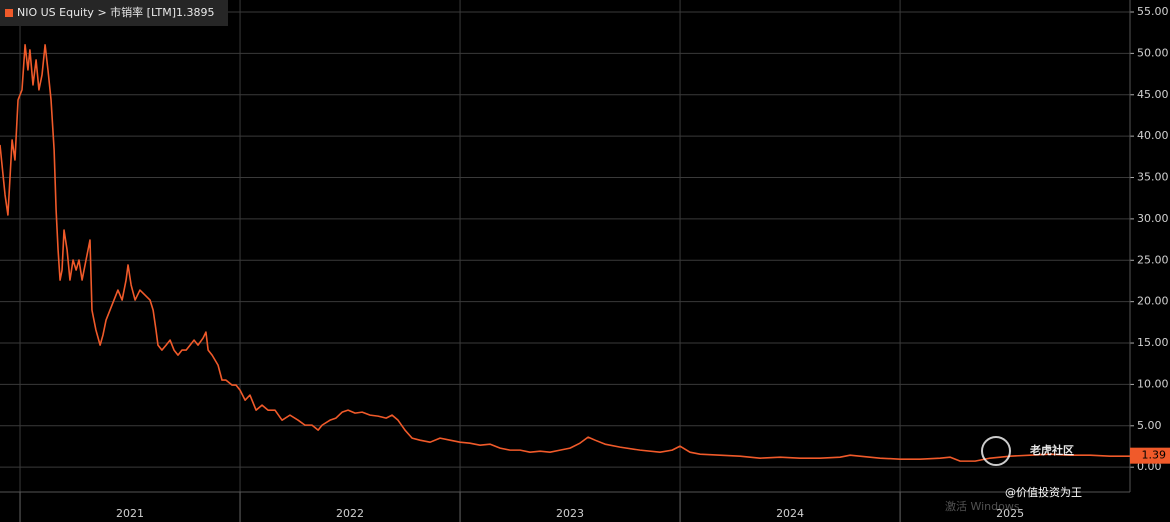 The width and height of the screenshot is (1170, 522). What do you see at coordinates (1043, 492) in the screenshot?
I see `watermark: @价值投资为王` at bounding box center [1043, 492].